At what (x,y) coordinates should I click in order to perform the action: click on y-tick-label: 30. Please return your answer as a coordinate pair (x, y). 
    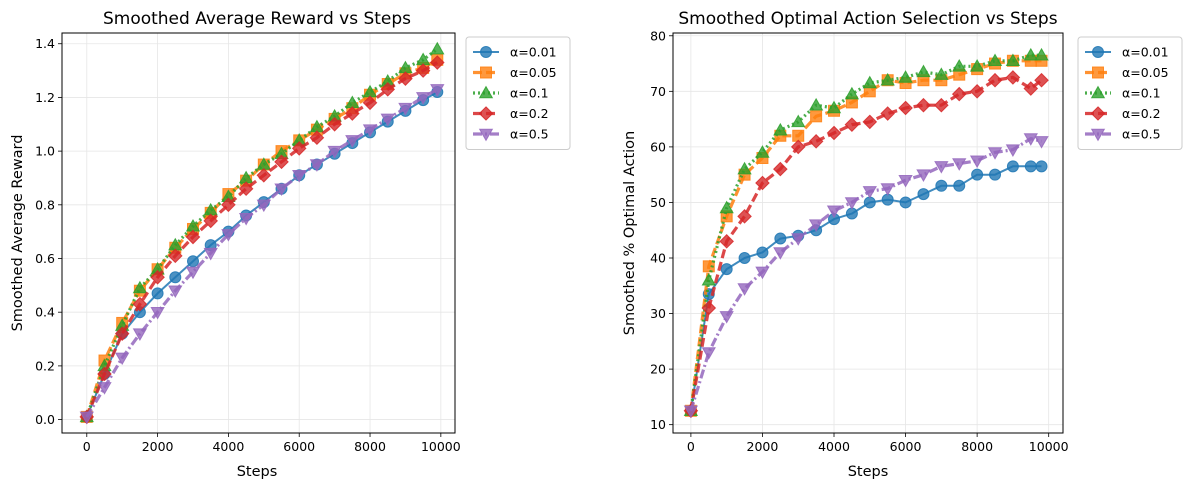
    Looking at the image, I should click on (658, 313).